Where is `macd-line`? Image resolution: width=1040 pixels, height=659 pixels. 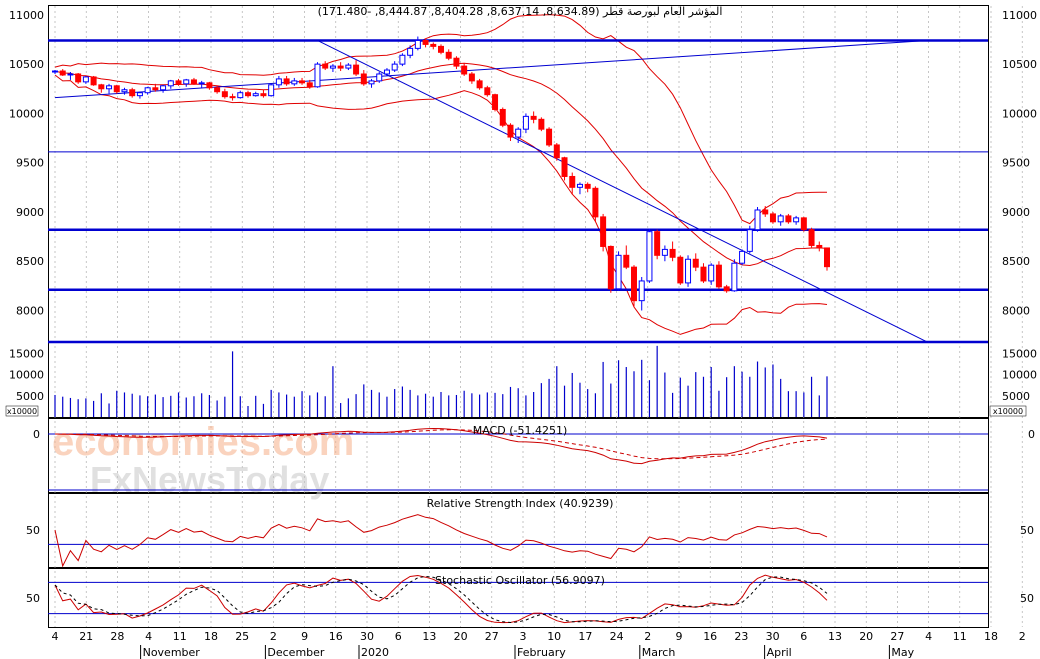 macd-line is located at coordinates (441, 446).